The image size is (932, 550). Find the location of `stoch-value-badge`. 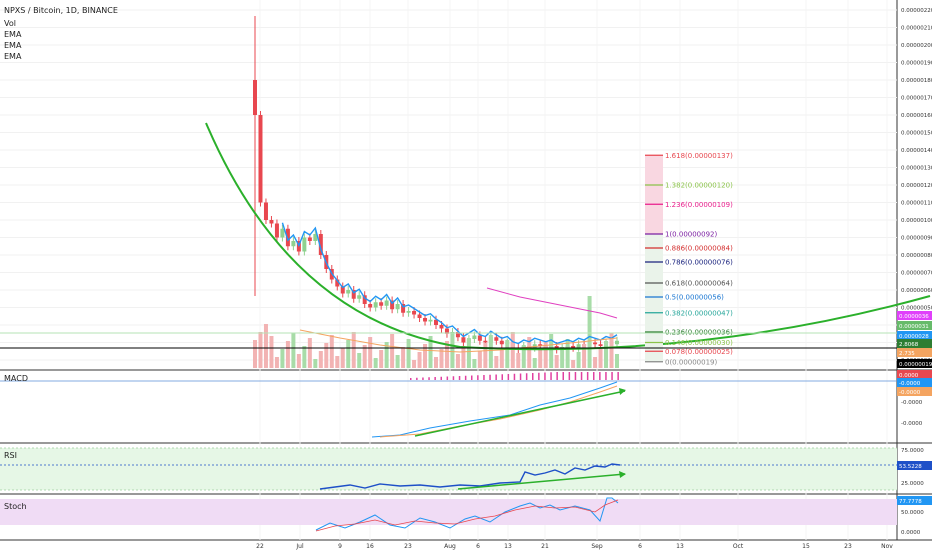

stoch-value-badge is located at coordinates (914, 500).